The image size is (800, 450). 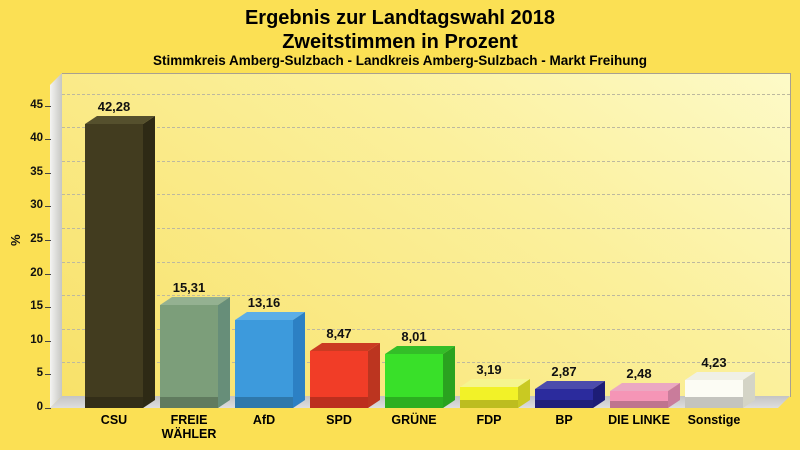 What do you see at coordinates (39, 407) in the screenshot?
I see `y-tick-label-0: 0` at bounding box center [39, 407].